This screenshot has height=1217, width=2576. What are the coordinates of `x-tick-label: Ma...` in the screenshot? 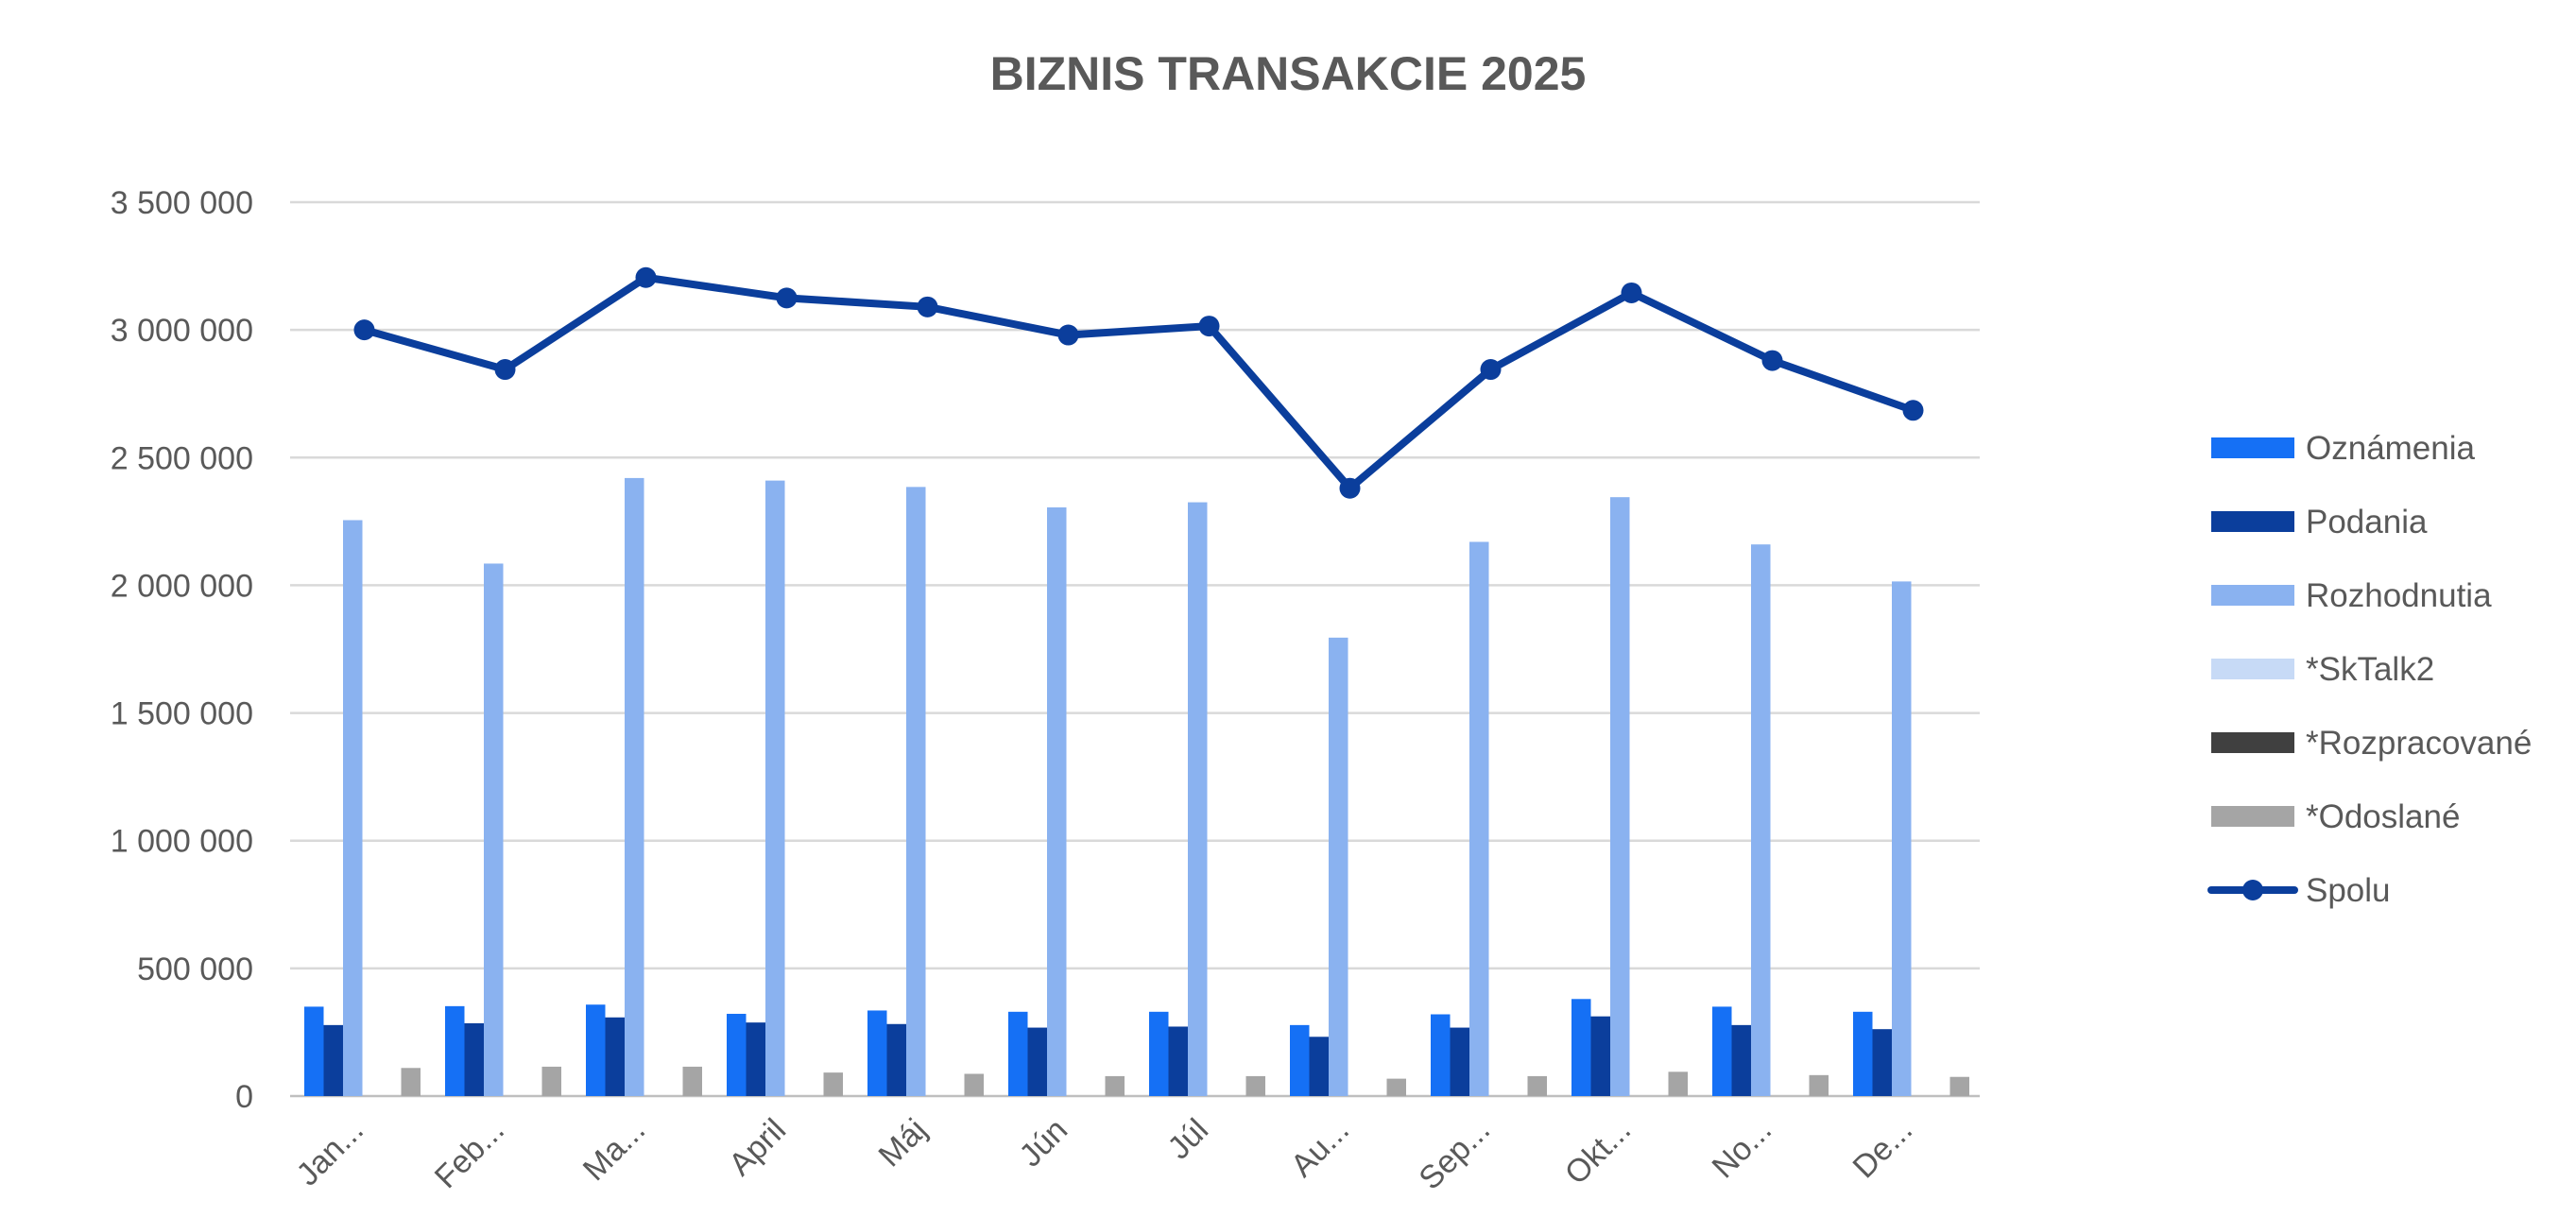 It's located at (614, 1150).